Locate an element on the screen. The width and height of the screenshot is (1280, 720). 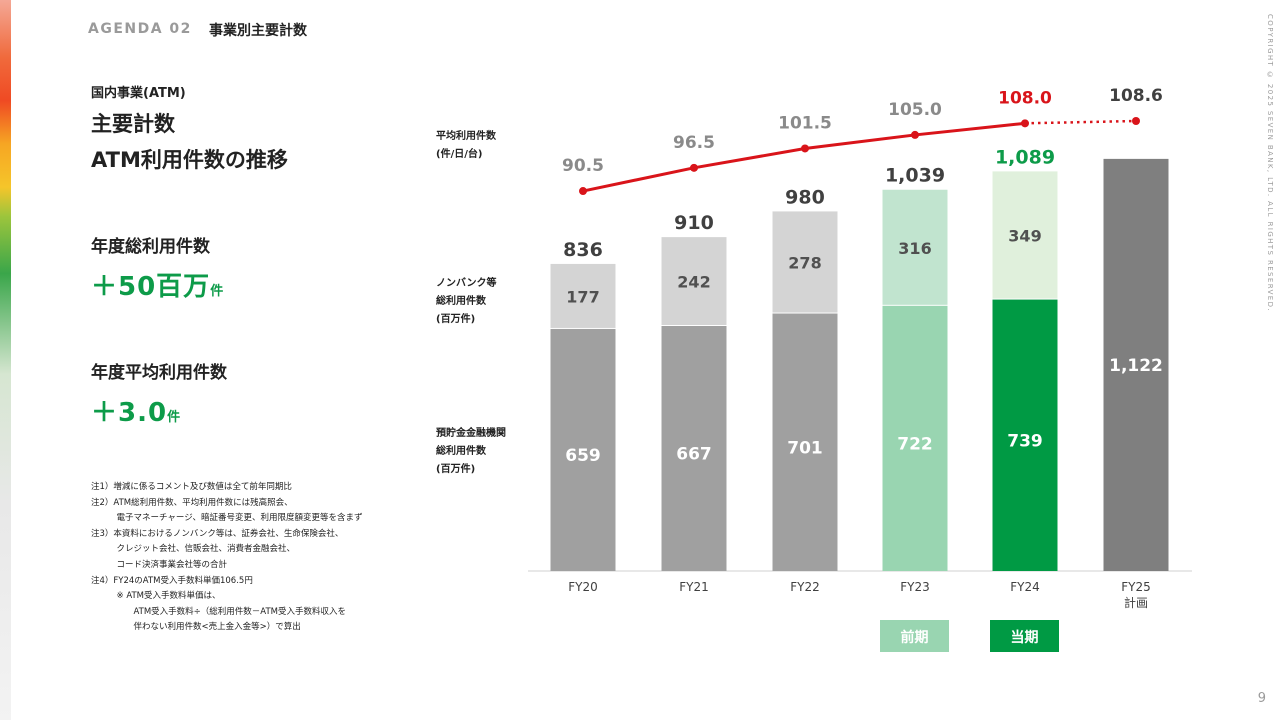
agenda-label: AGENDA 02 is located at coordinates (140, 29).